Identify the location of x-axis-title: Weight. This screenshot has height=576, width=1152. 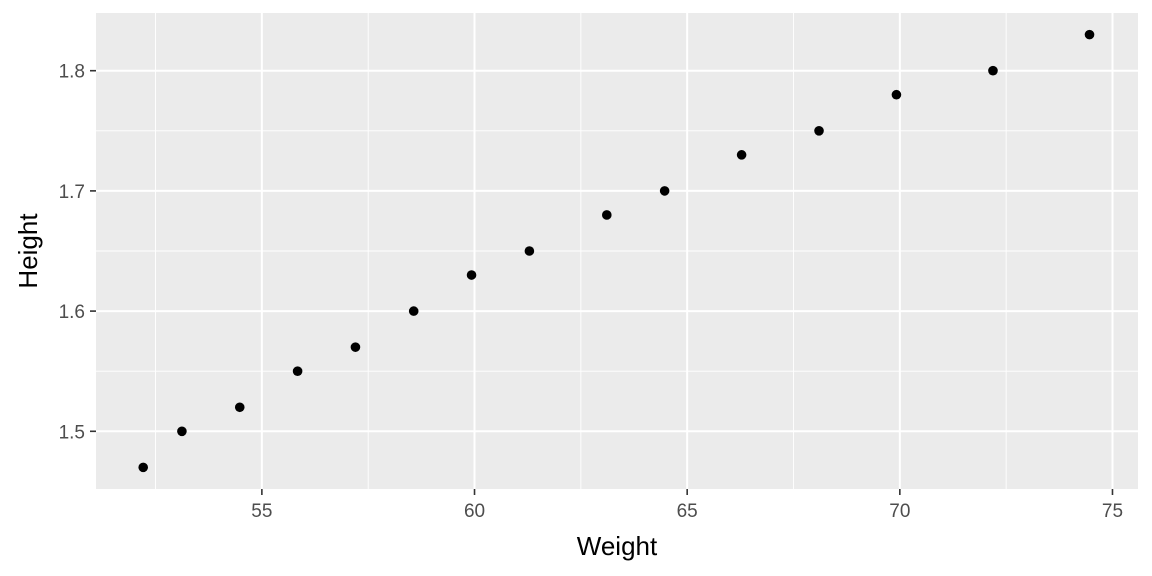
(617, 546).